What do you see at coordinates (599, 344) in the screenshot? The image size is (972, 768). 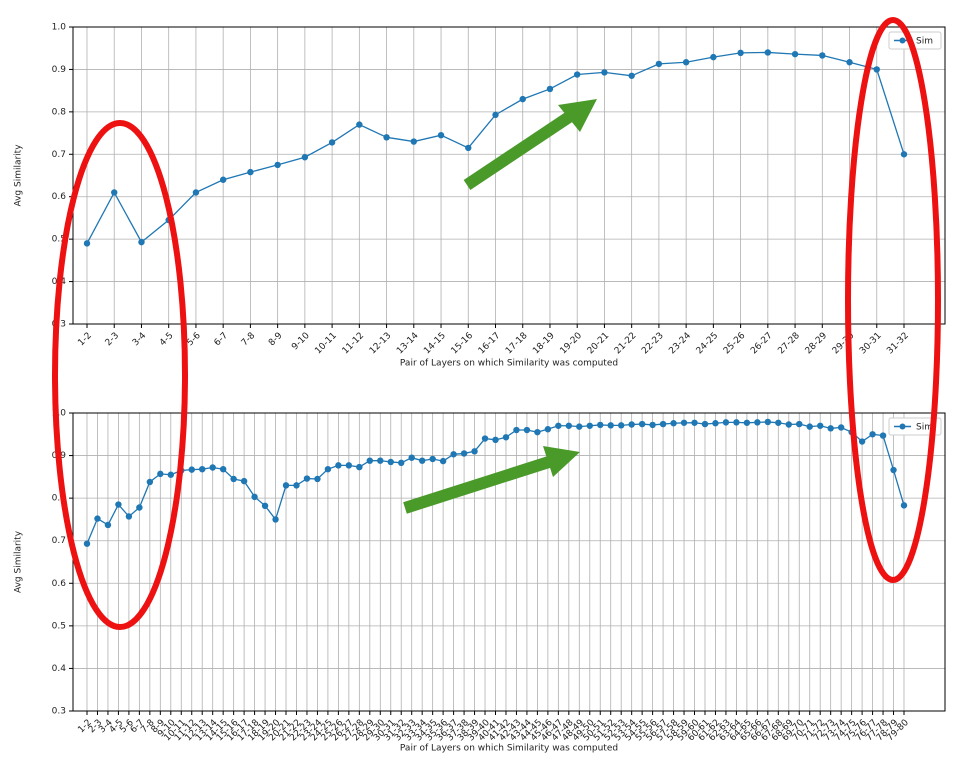 I see `x-tick-label: 20-21` at bounding box center [599, 344].